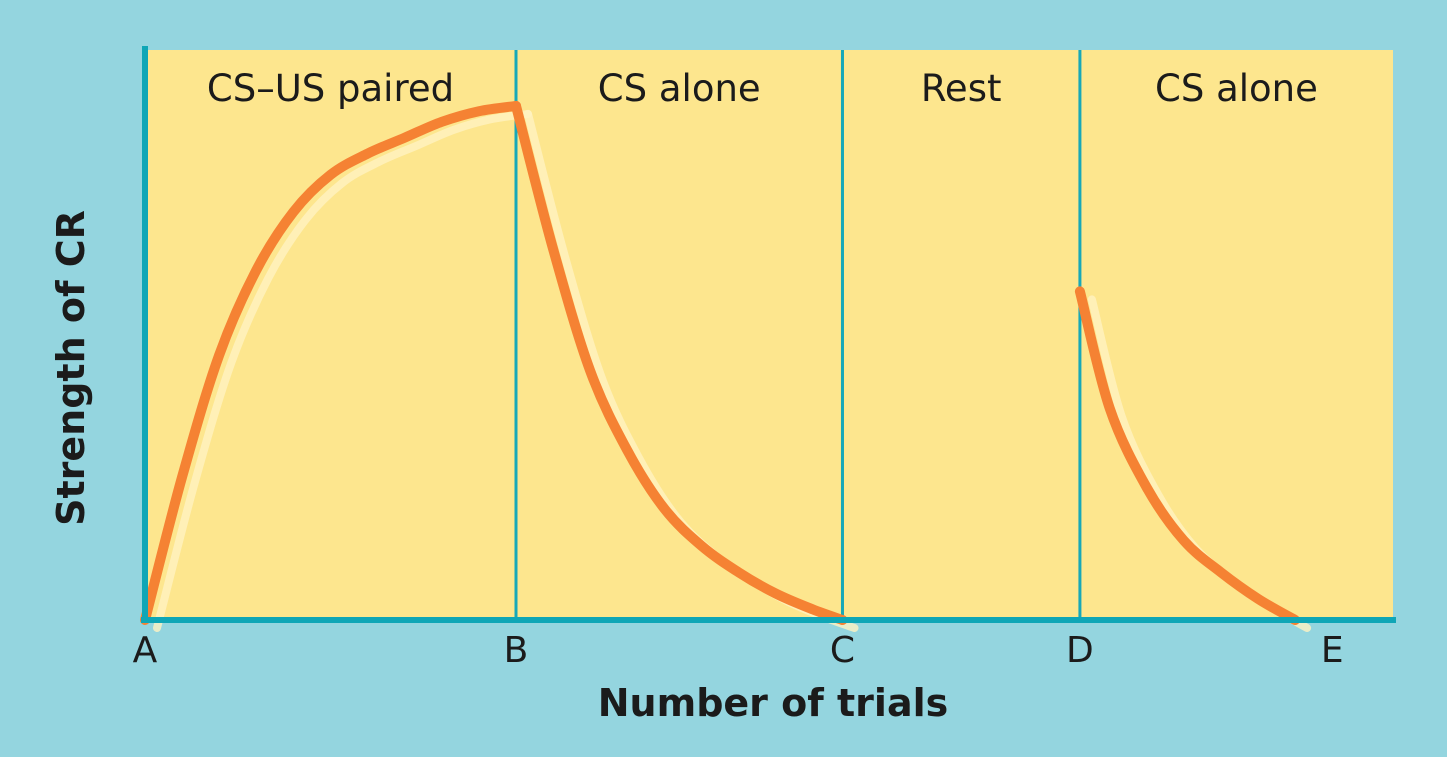 The image size is (1447, 757). What do you see at coordinates (738, 650) in the screenshot?
I see `x-tick-labels: A B C D E` at bounding box center [738, 650].